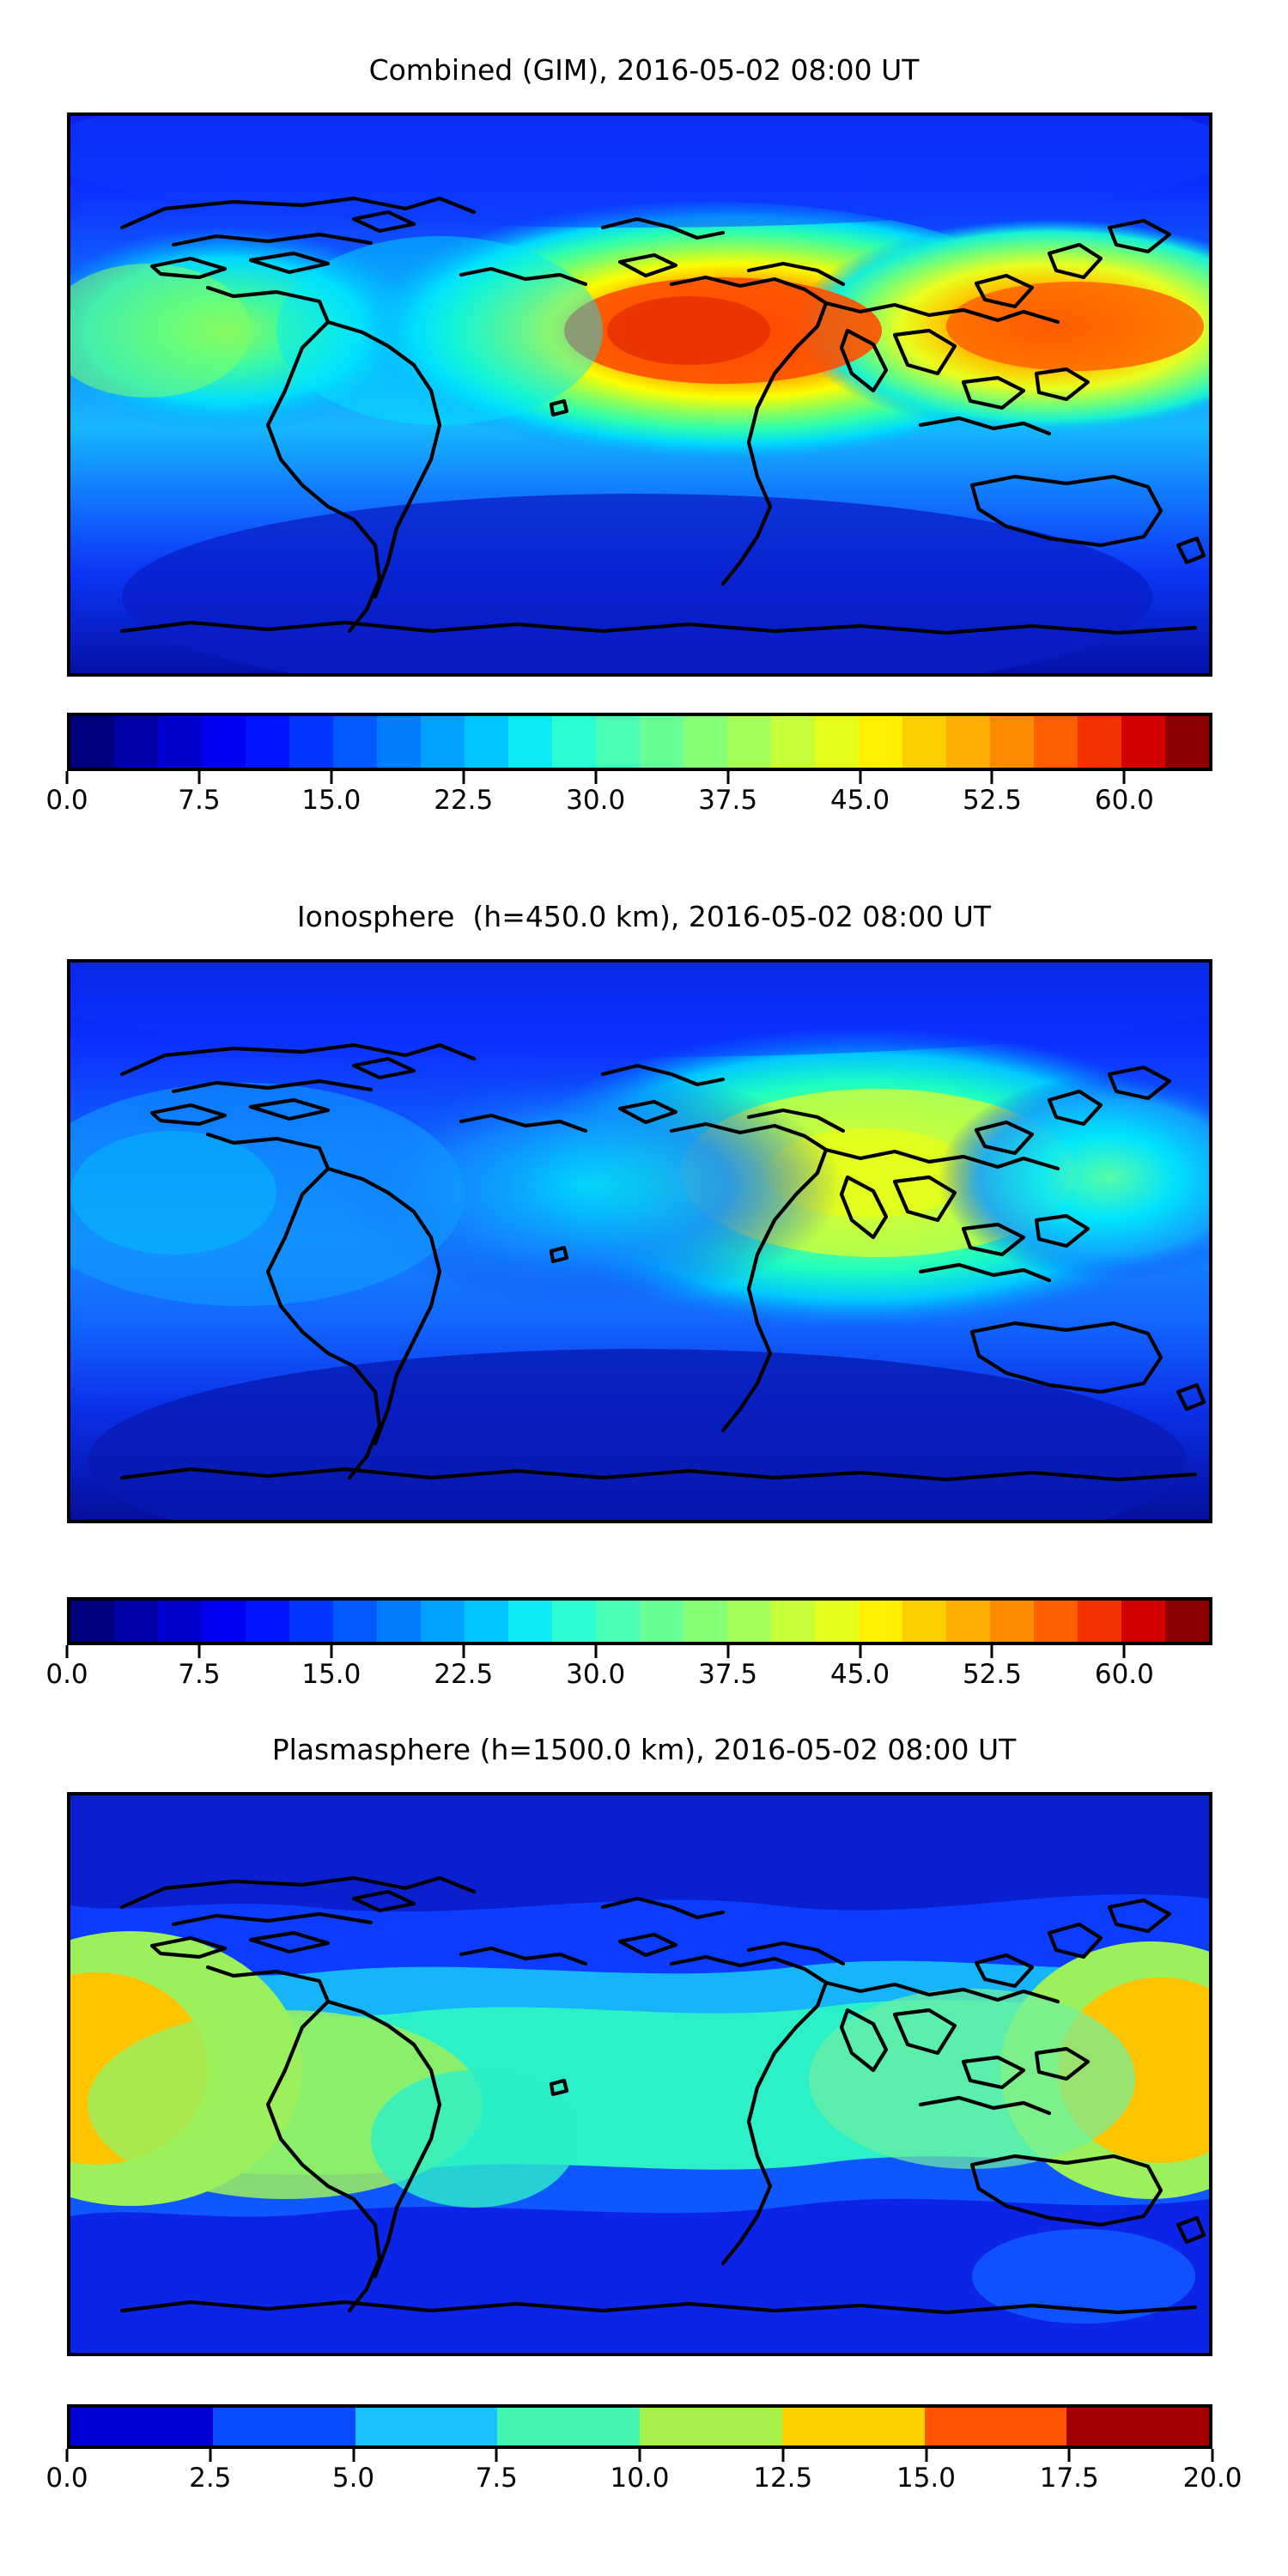 The height and width of the screenshot is (2576, 1288). I want to click on colorbar-tick-label: 10.0, so click(640, 2478).